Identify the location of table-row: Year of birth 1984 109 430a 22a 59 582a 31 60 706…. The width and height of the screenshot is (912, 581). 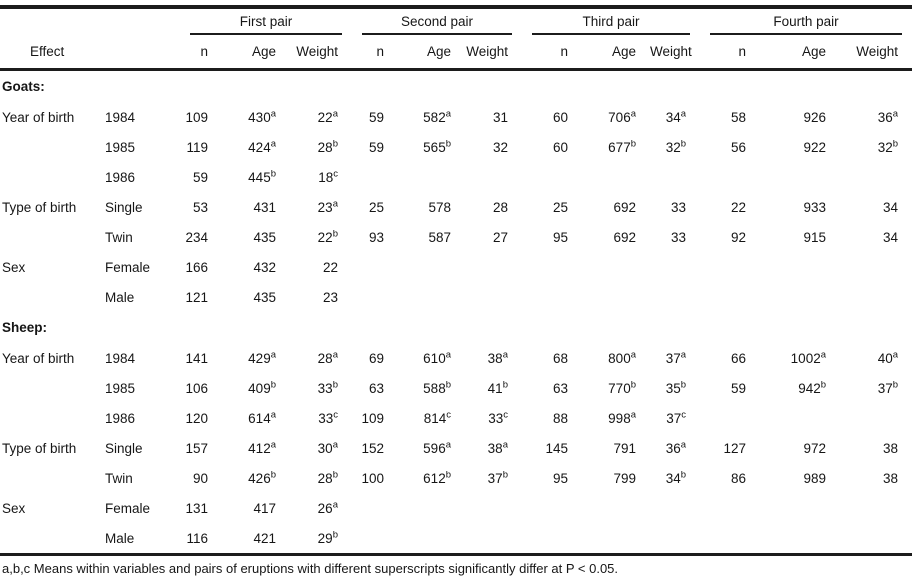
(456, 117).